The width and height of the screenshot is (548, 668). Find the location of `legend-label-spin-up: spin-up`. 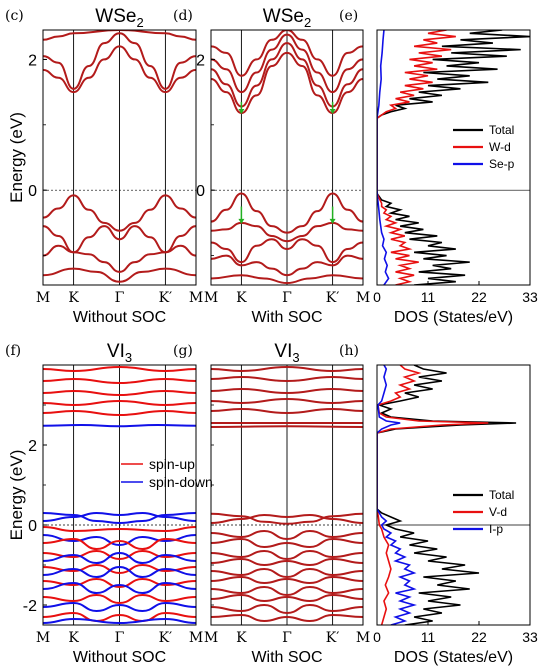

legend-label-spin-up: spin-up is located at coordinates (172, 464).